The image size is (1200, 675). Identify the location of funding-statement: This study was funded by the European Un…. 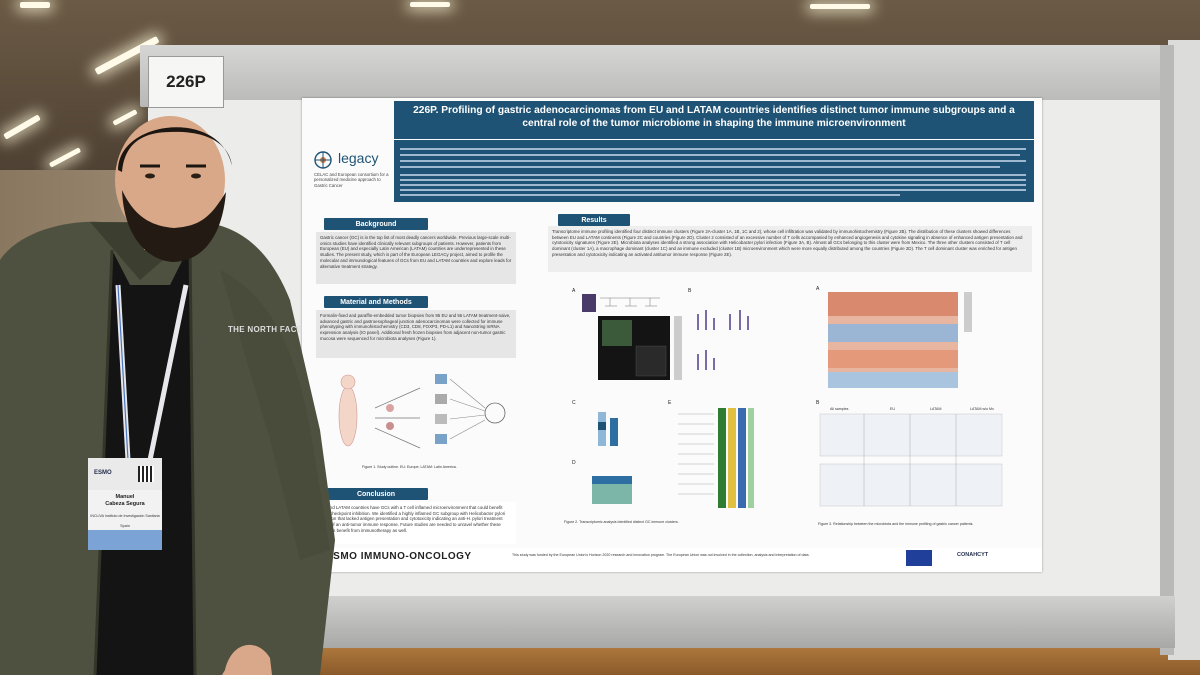
(661, 555).